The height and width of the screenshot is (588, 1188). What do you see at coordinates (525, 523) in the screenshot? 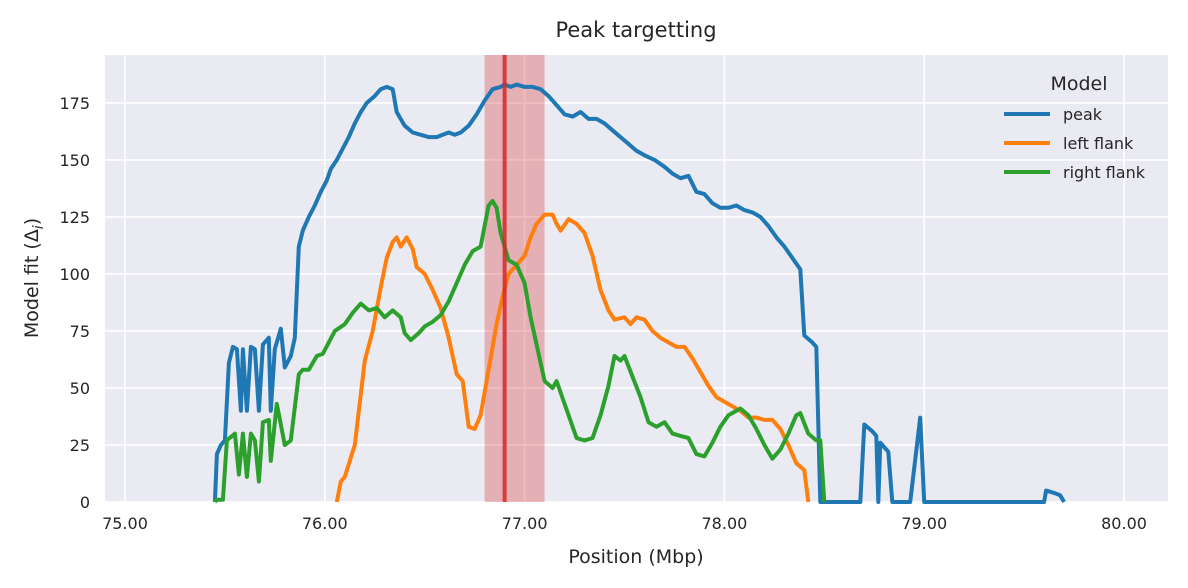
I see `x-tick-label: 77.00` at bounding box center [525, 523].